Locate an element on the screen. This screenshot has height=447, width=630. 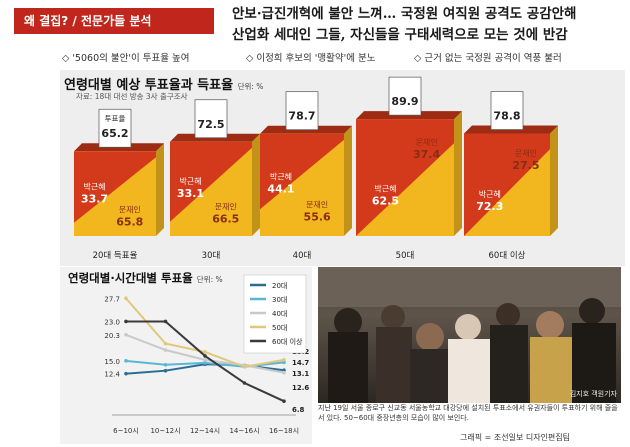
legend-label: 40대 is located at coordinates (279, 314).